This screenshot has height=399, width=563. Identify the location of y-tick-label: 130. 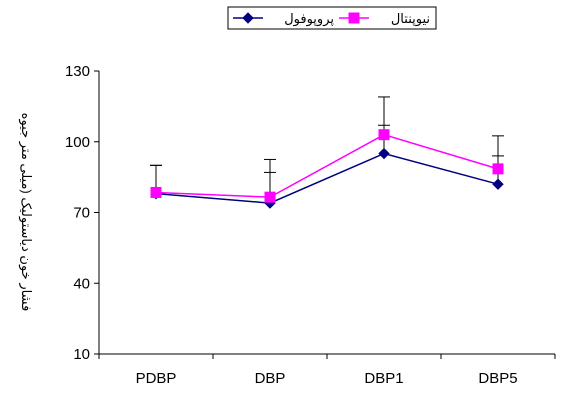
(77, 71).